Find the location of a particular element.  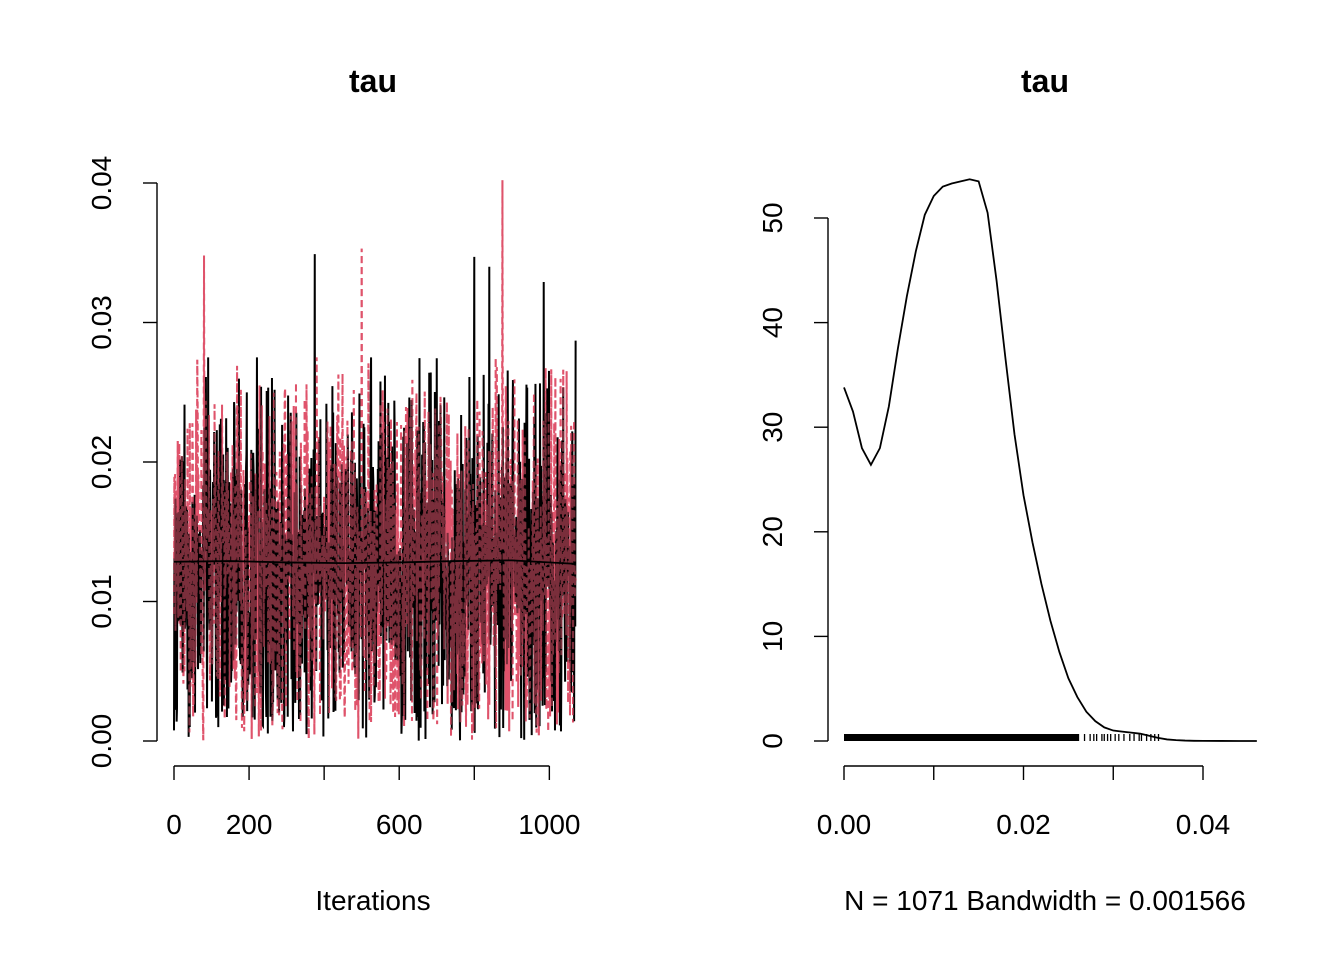

density-x-axis-label: N = 1071 Bandwidth = 0.001566 is located at coordinates (1045, 900).